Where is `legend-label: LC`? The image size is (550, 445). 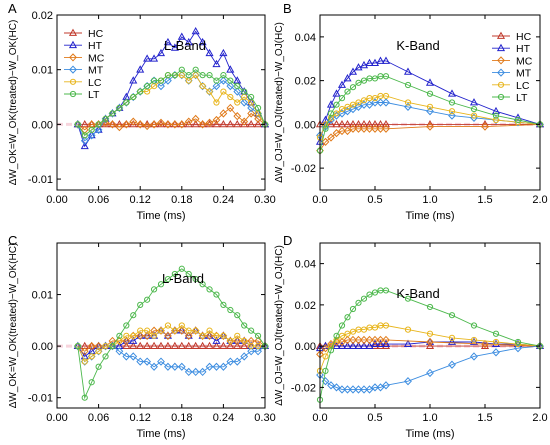 legend-label: LC is located at coordinates (523, 86).